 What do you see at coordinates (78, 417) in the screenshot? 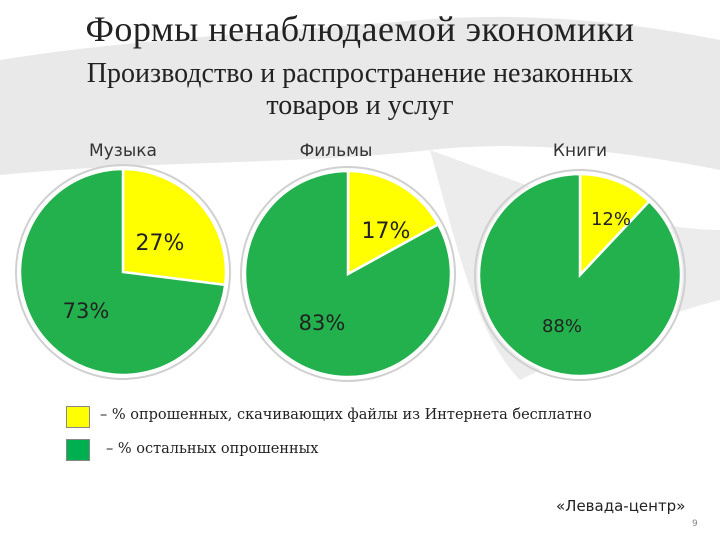
I see `legend-swatch-download` at bounding box center [78, 417].